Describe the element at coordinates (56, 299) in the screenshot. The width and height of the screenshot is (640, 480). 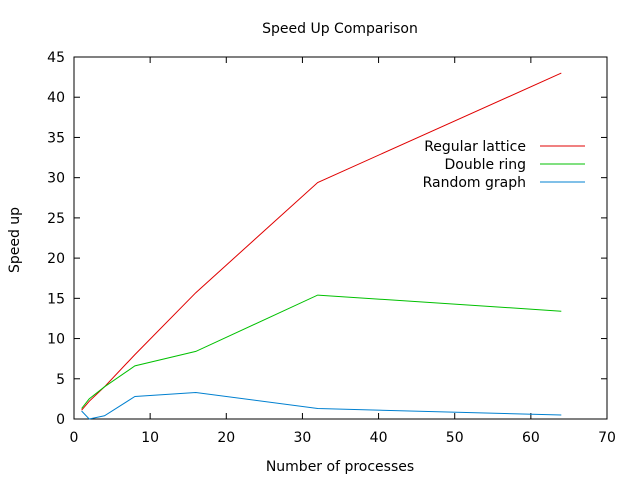
I see `y-tick-label: 15` at that location.